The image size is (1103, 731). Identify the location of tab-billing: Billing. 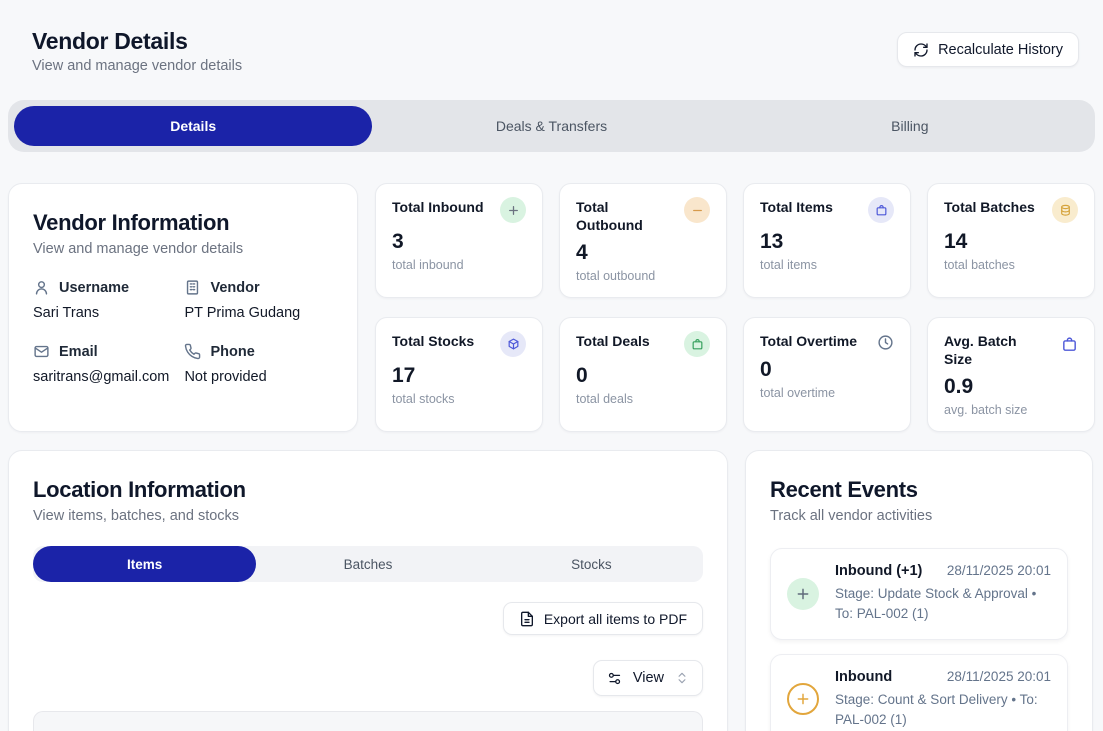
(910, 126).